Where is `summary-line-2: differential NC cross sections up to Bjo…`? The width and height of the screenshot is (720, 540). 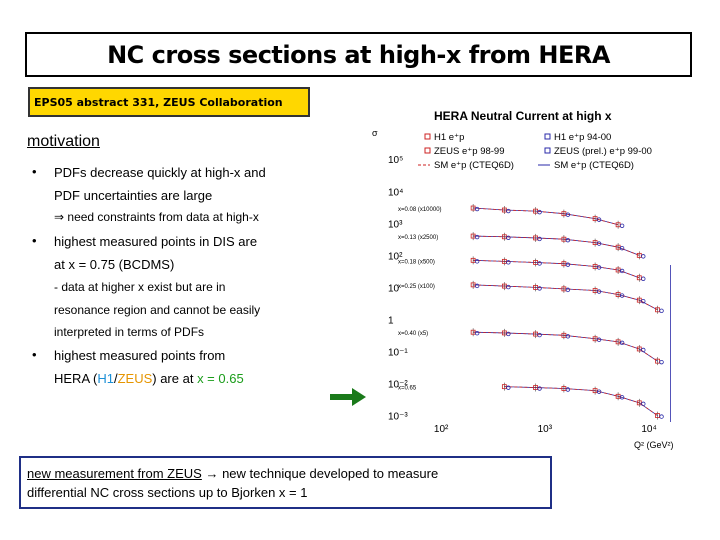
summary-line-2: differential NC cross sections up to Bjo… is located at coordinates (167, 492).